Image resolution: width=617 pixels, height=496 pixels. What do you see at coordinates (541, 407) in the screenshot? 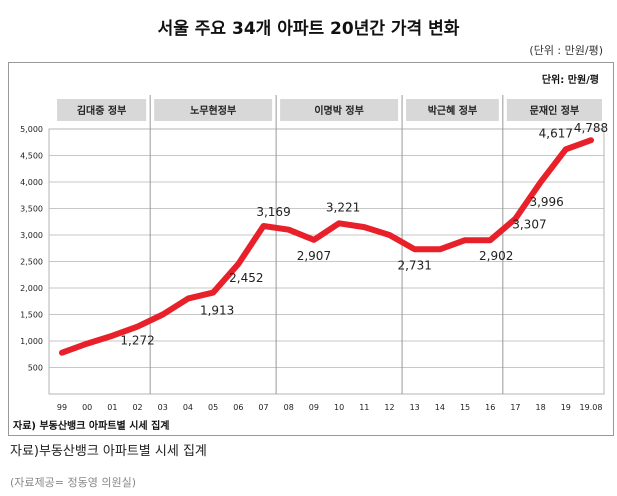
I see `x-tick-label: 18` at bounding box center [541, 407].